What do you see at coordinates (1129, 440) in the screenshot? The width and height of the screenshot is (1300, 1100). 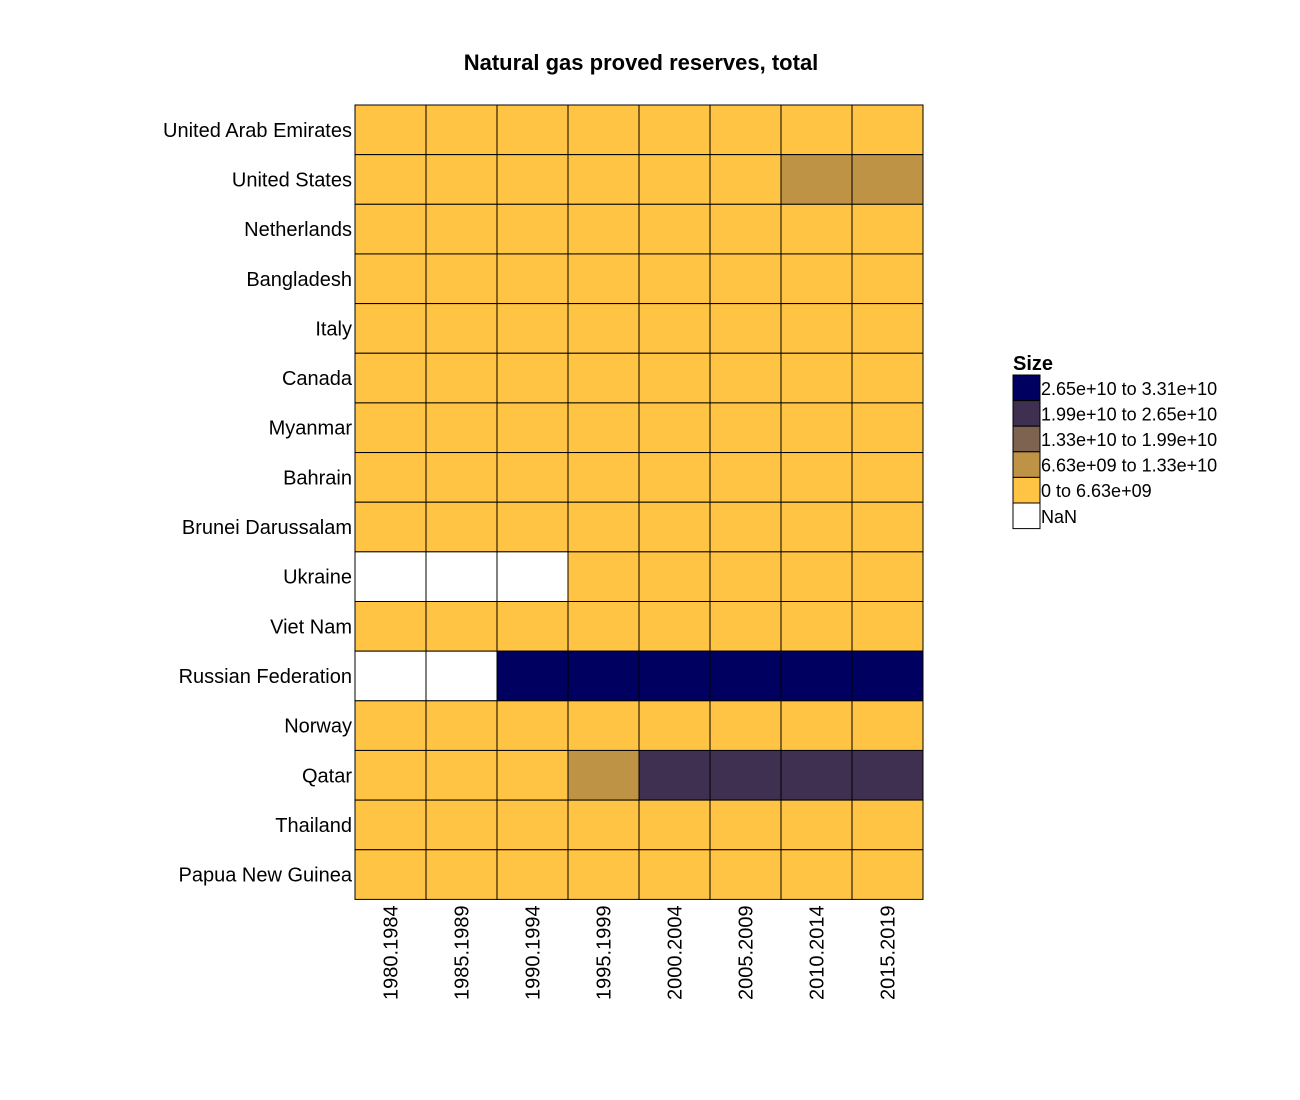 I see `legend-label: 1.33e+10 to 1.99e+10` at bounding box center [1129, 440].